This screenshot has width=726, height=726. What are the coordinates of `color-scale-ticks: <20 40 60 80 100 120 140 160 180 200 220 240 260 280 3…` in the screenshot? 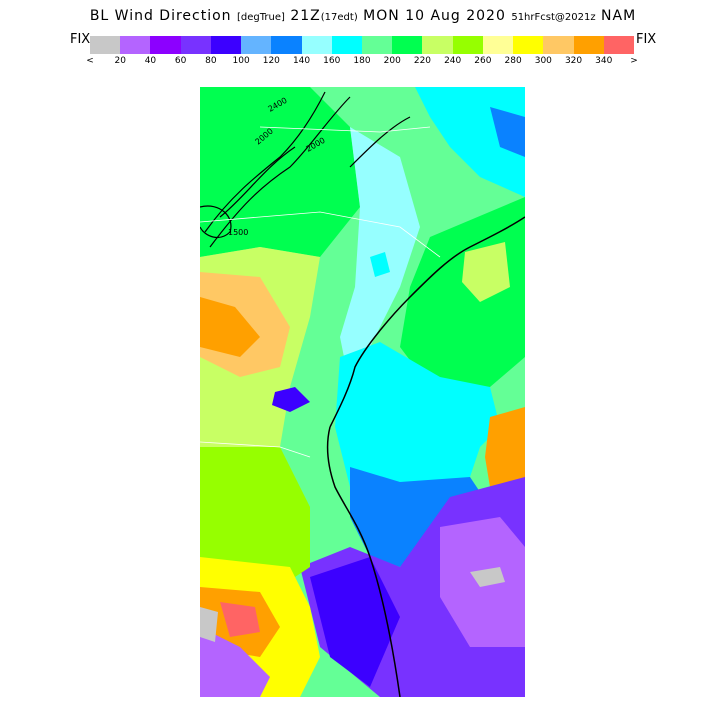 It's located at (362, 62).